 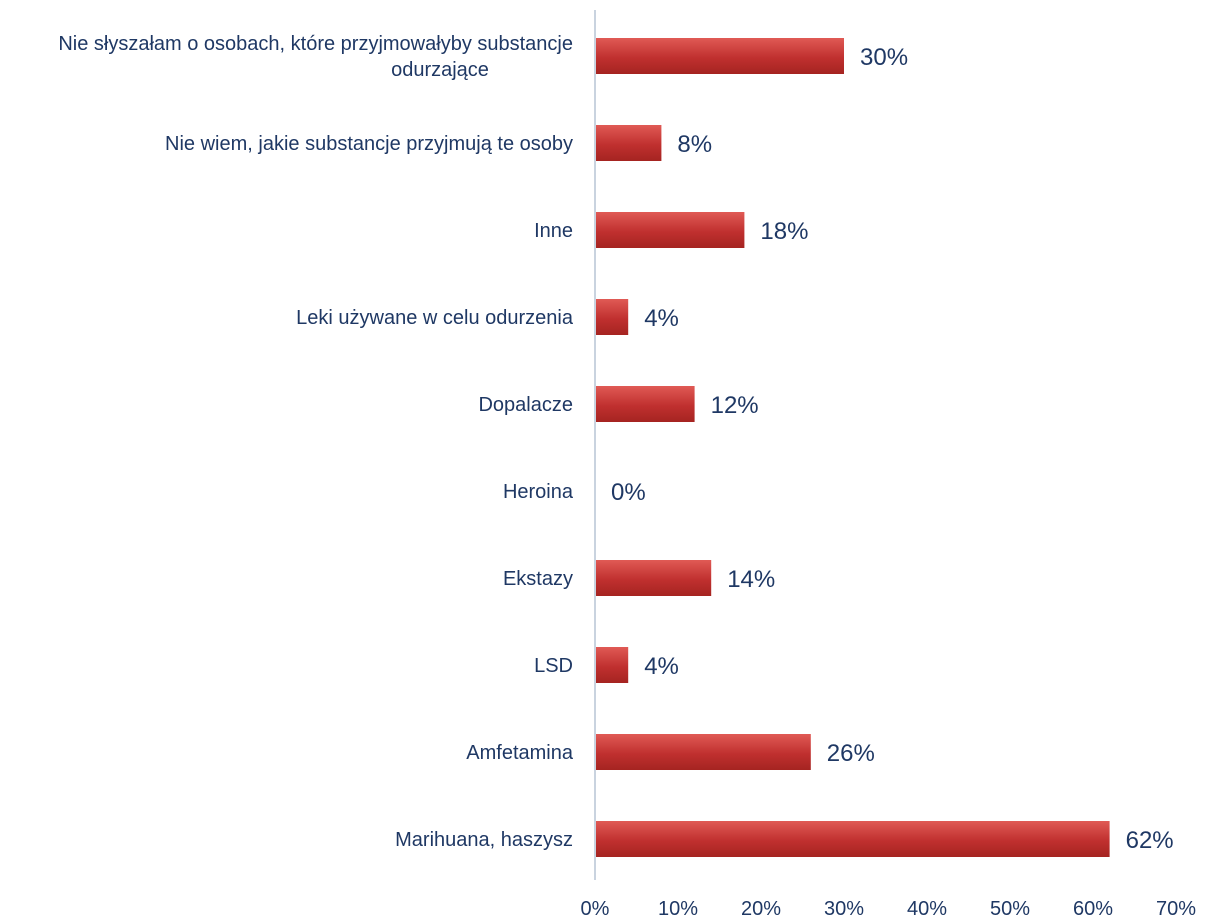 I want to click on data-label-9: 62%, so click(x=1150, y=840).